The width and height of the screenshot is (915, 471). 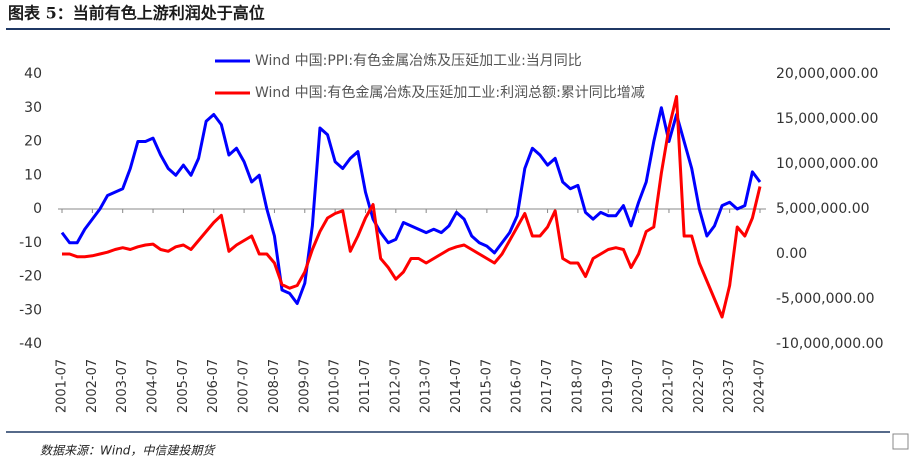 I want to click on x-tick-label: 2008-07, so click(x=274, y=386).